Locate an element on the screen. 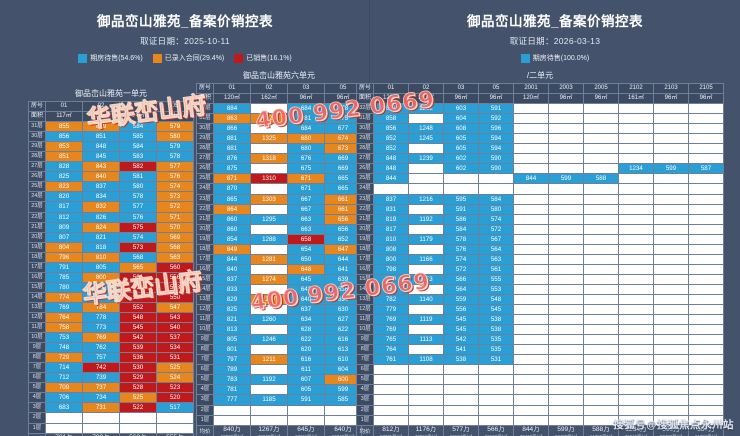  unit-cell: 586 is located at coordinates (461, 219).